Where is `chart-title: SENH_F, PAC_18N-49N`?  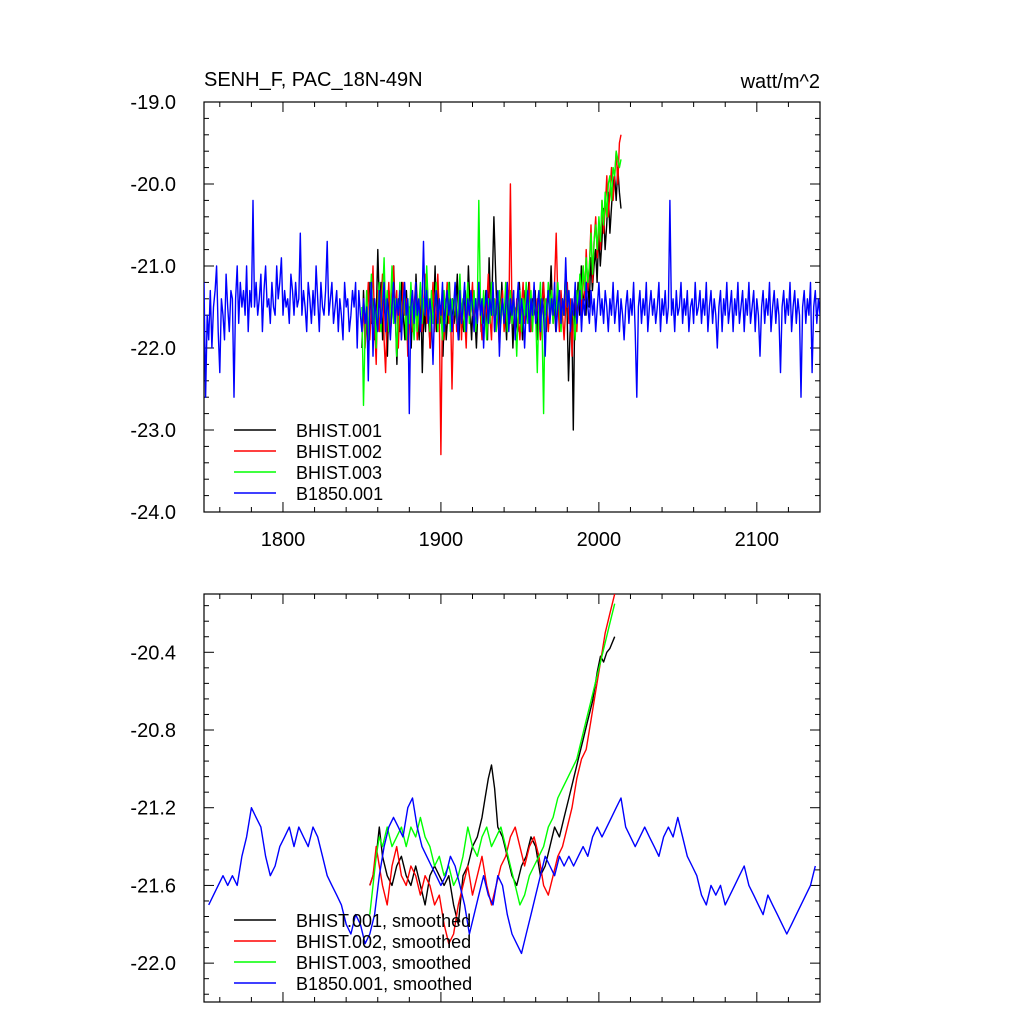 chart-title: SENH_F, PAC_18N-49N is located at coordinates (313, 80).